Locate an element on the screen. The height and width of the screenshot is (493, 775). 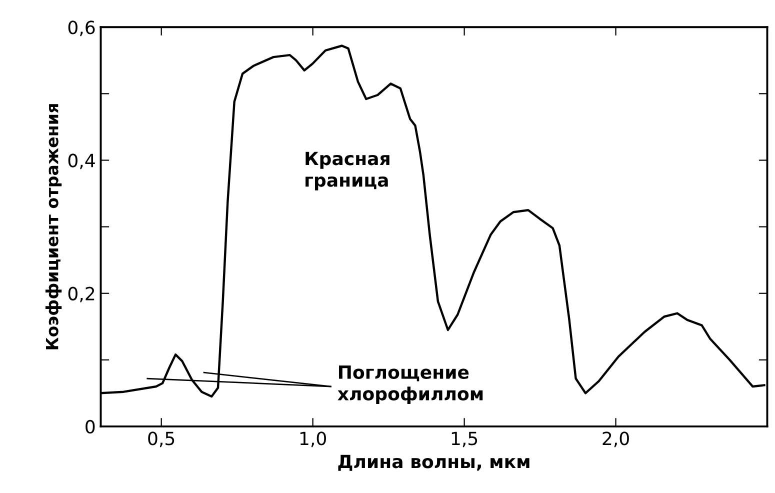
annotation: Поглощение хлорофиллом is located at coordinates (410, 385).